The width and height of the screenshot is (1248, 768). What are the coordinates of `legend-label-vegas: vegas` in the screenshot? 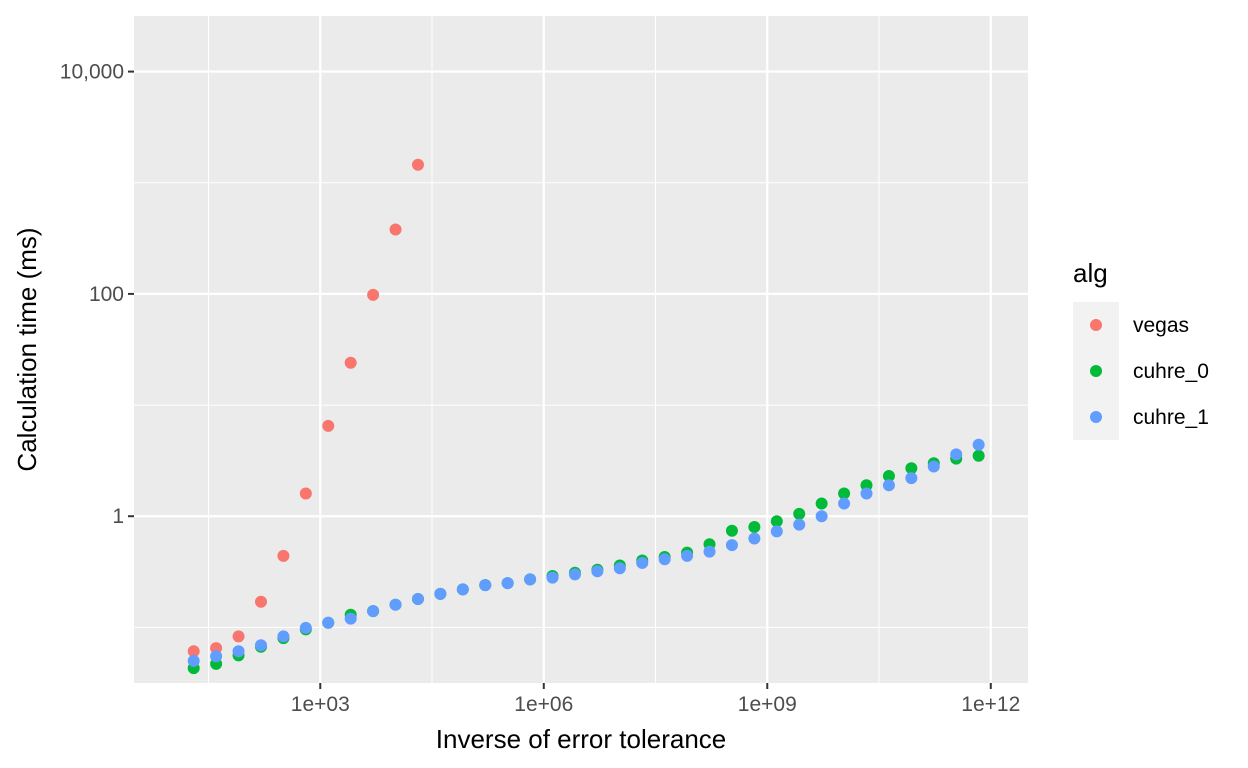 It's located at (1161, 325).